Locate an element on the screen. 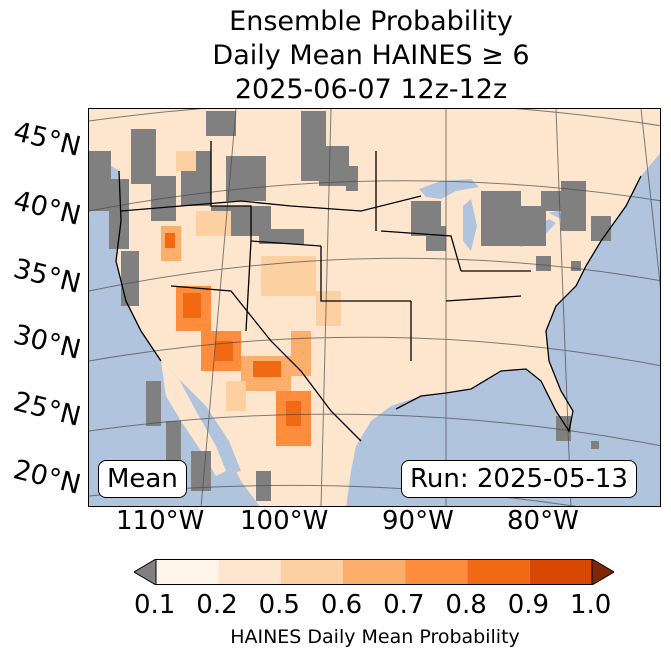  lat-label-45: 45°N is located at coordinates (47, 139).